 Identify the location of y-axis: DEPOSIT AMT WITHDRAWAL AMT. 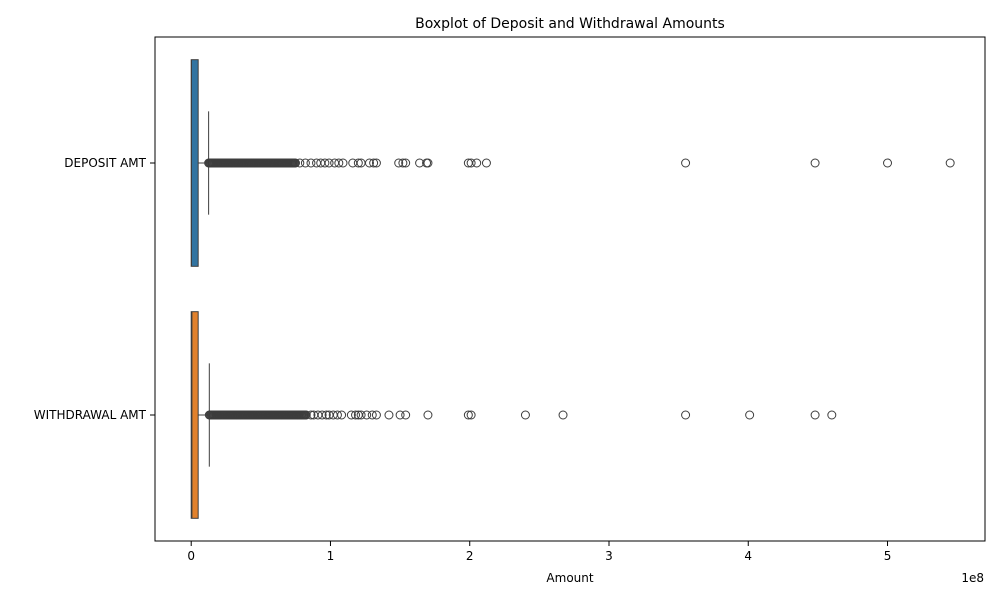
(94, 289).